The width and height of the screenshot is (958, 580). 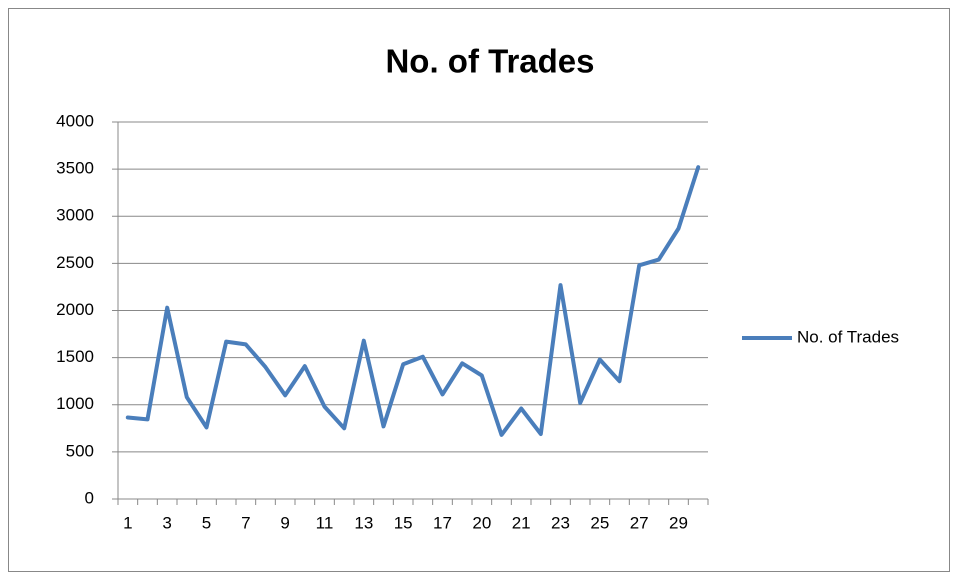 I want to click on x-tick-label: 27, so click(x=639, y=522).